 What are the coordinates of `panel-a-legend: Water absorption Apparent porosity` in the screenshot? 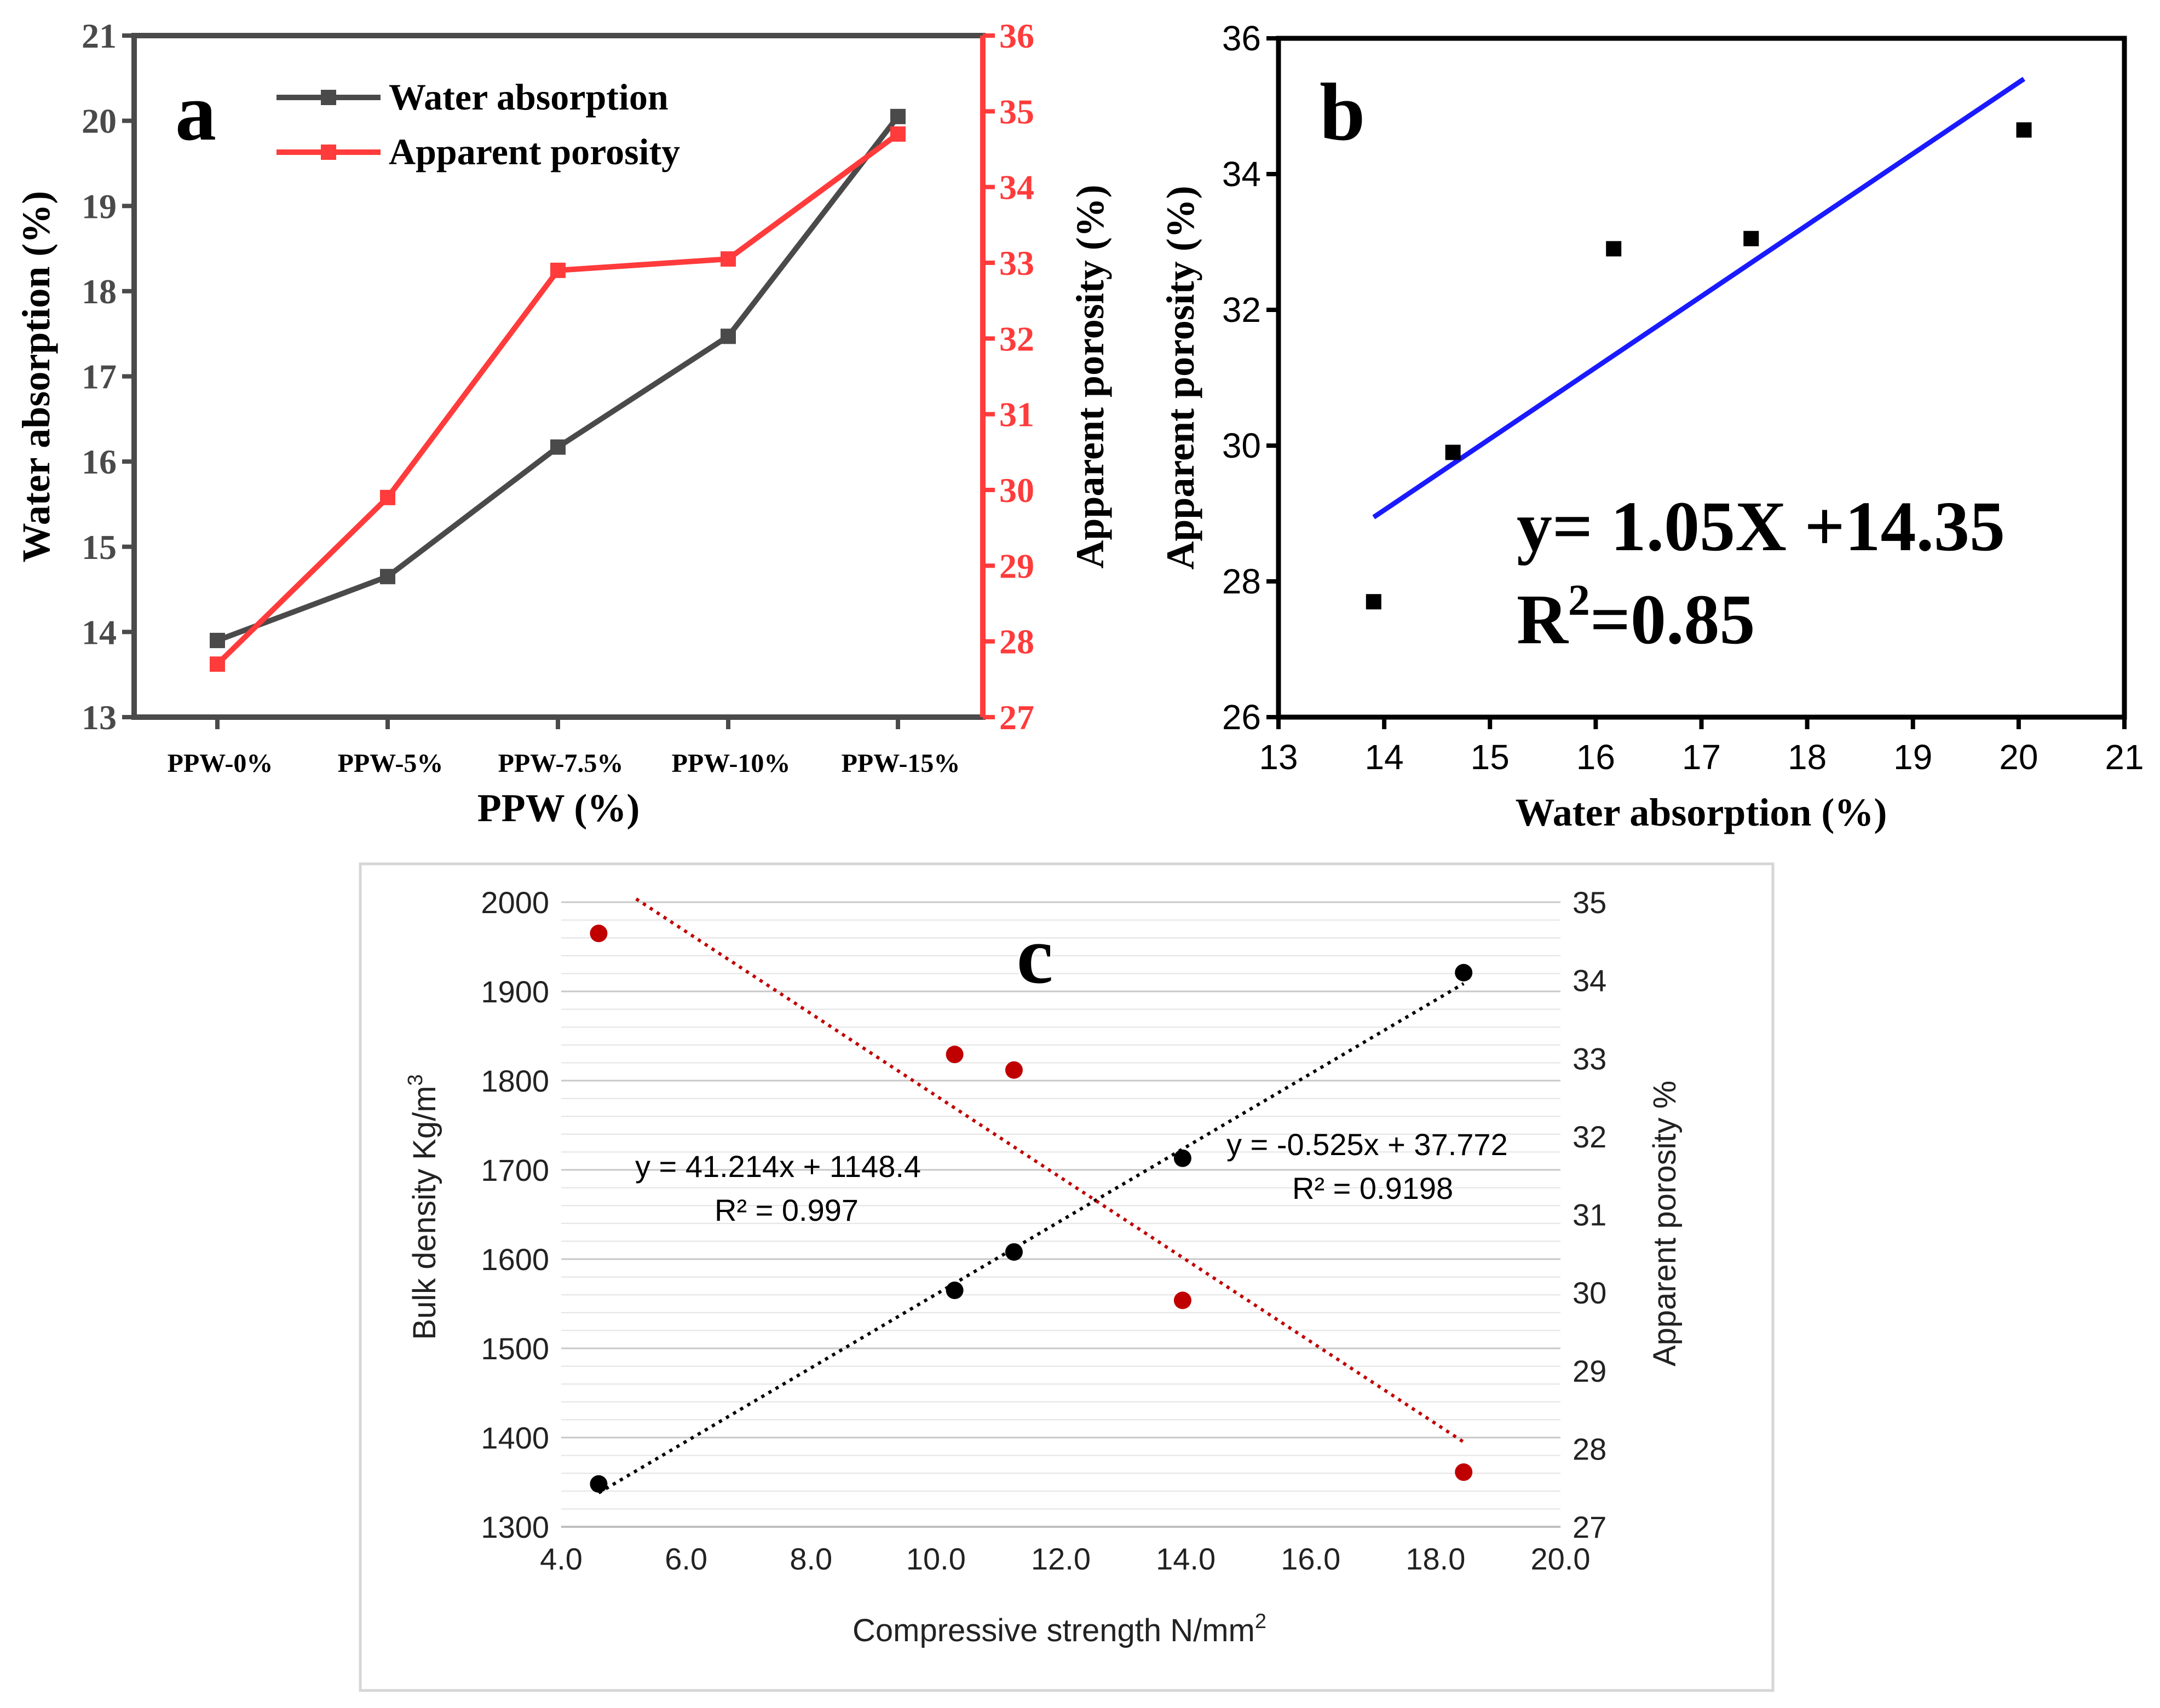 It's located at (478, 124).